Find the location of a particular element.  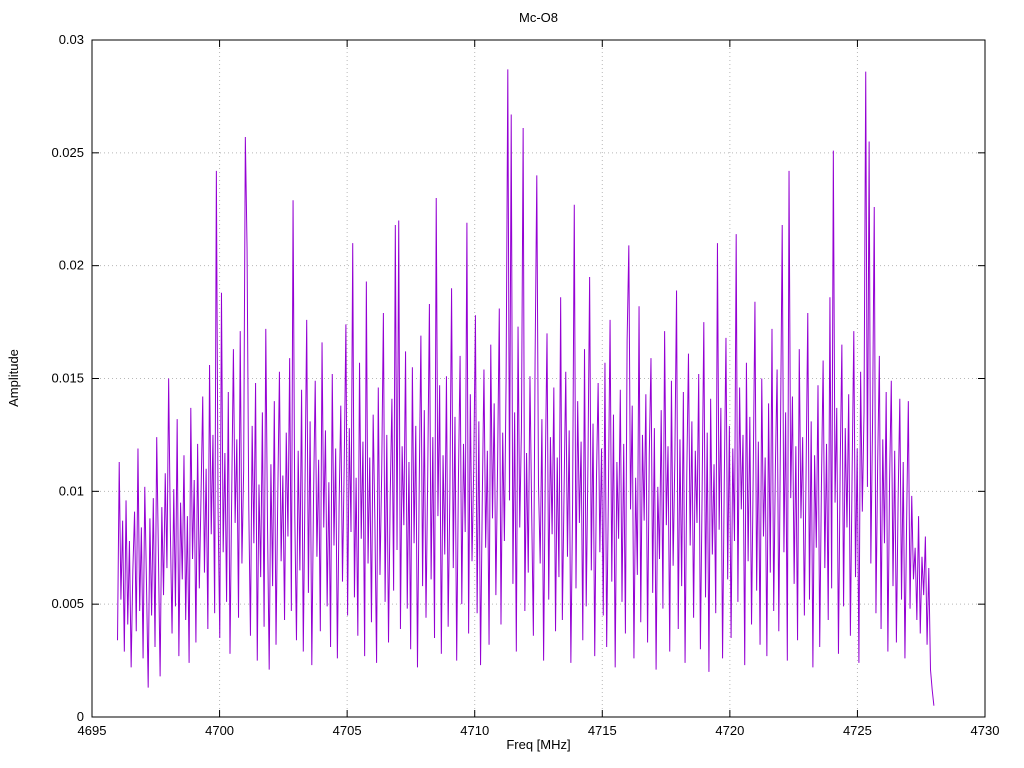

y-tick-label: 0.02 is located at coordinates (71, 265).